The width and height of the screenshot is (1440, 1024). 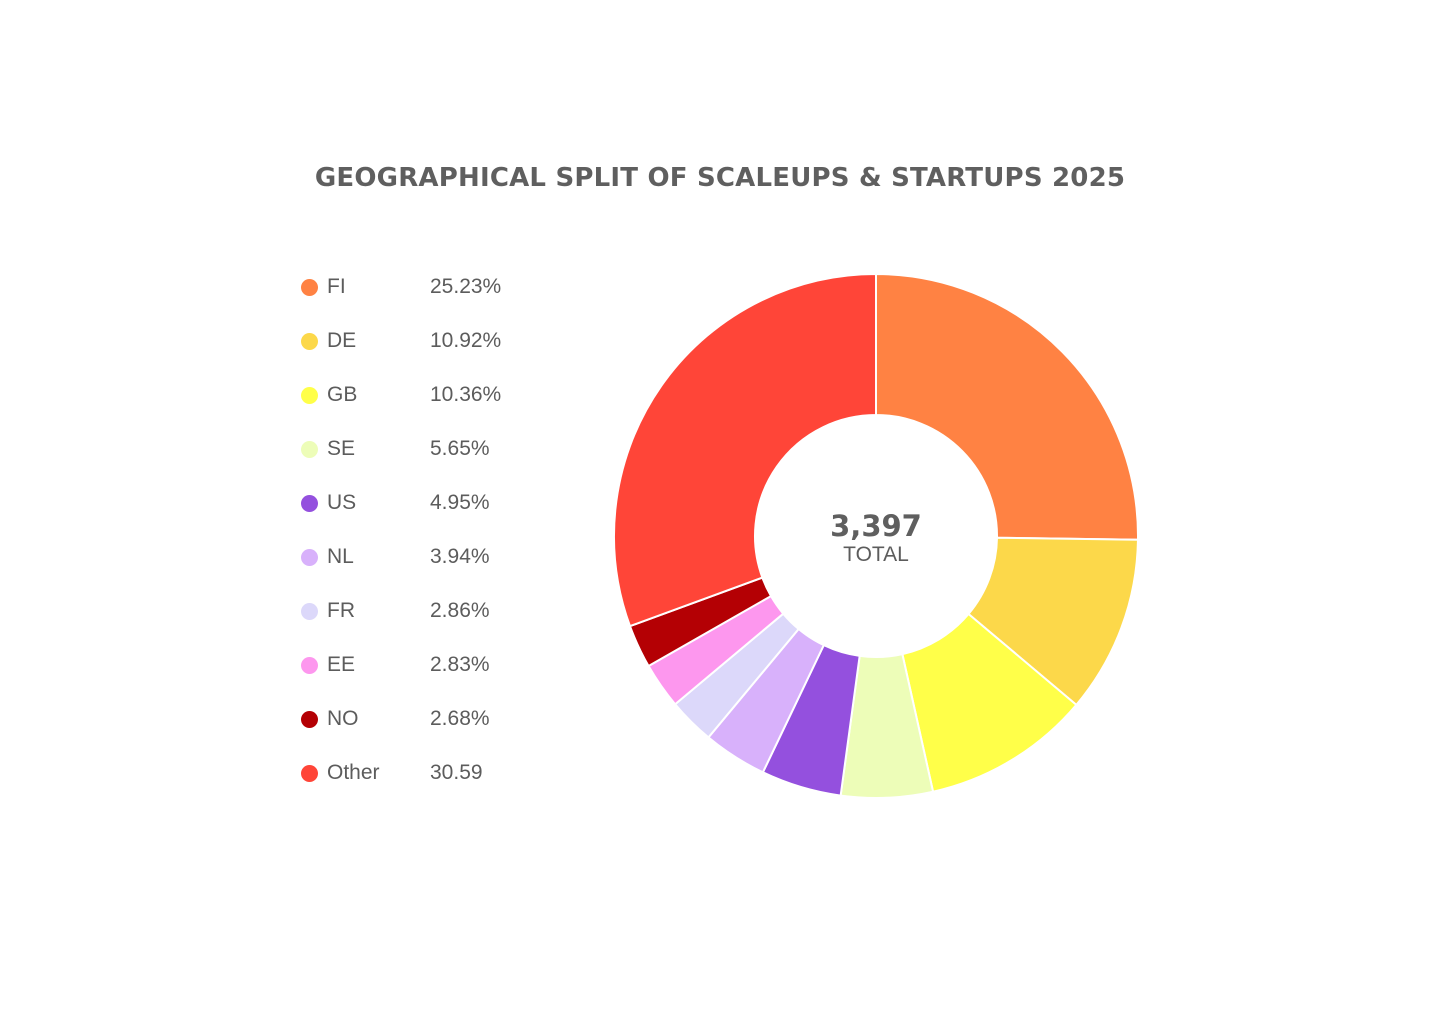 What do you see at coordinates (421, 728) in the screenshot?
I see `legend-item: NO 2.68%` at bounding box center [421, 728].